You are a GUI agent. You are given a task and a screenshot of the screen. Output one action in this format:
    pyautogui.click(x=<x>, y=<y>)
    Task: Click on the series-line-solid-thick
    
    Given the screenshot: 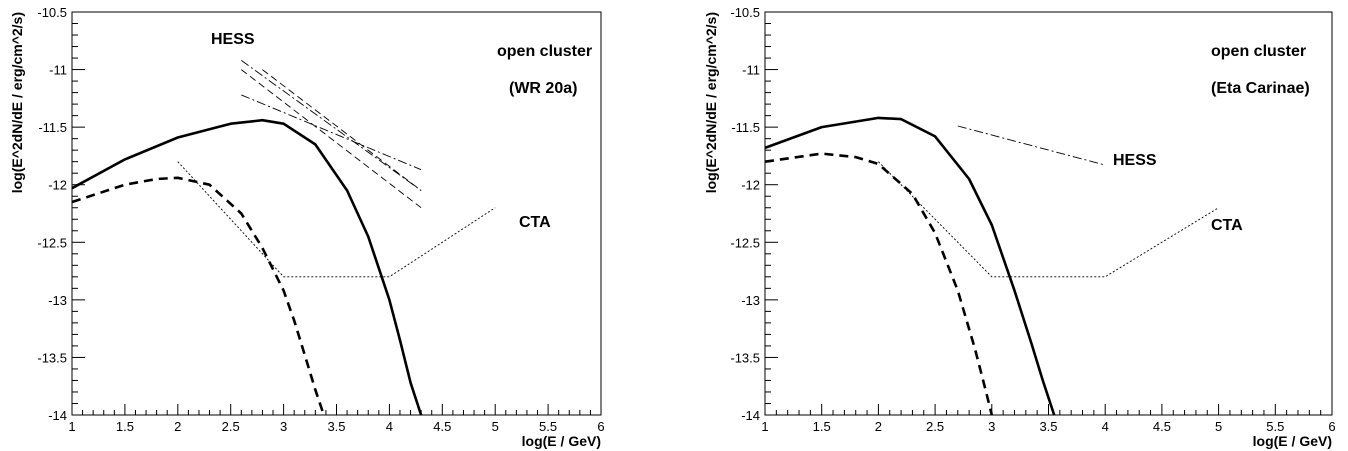 What is the action you would take?
    pyautogui.click(x=910, y=266)
    